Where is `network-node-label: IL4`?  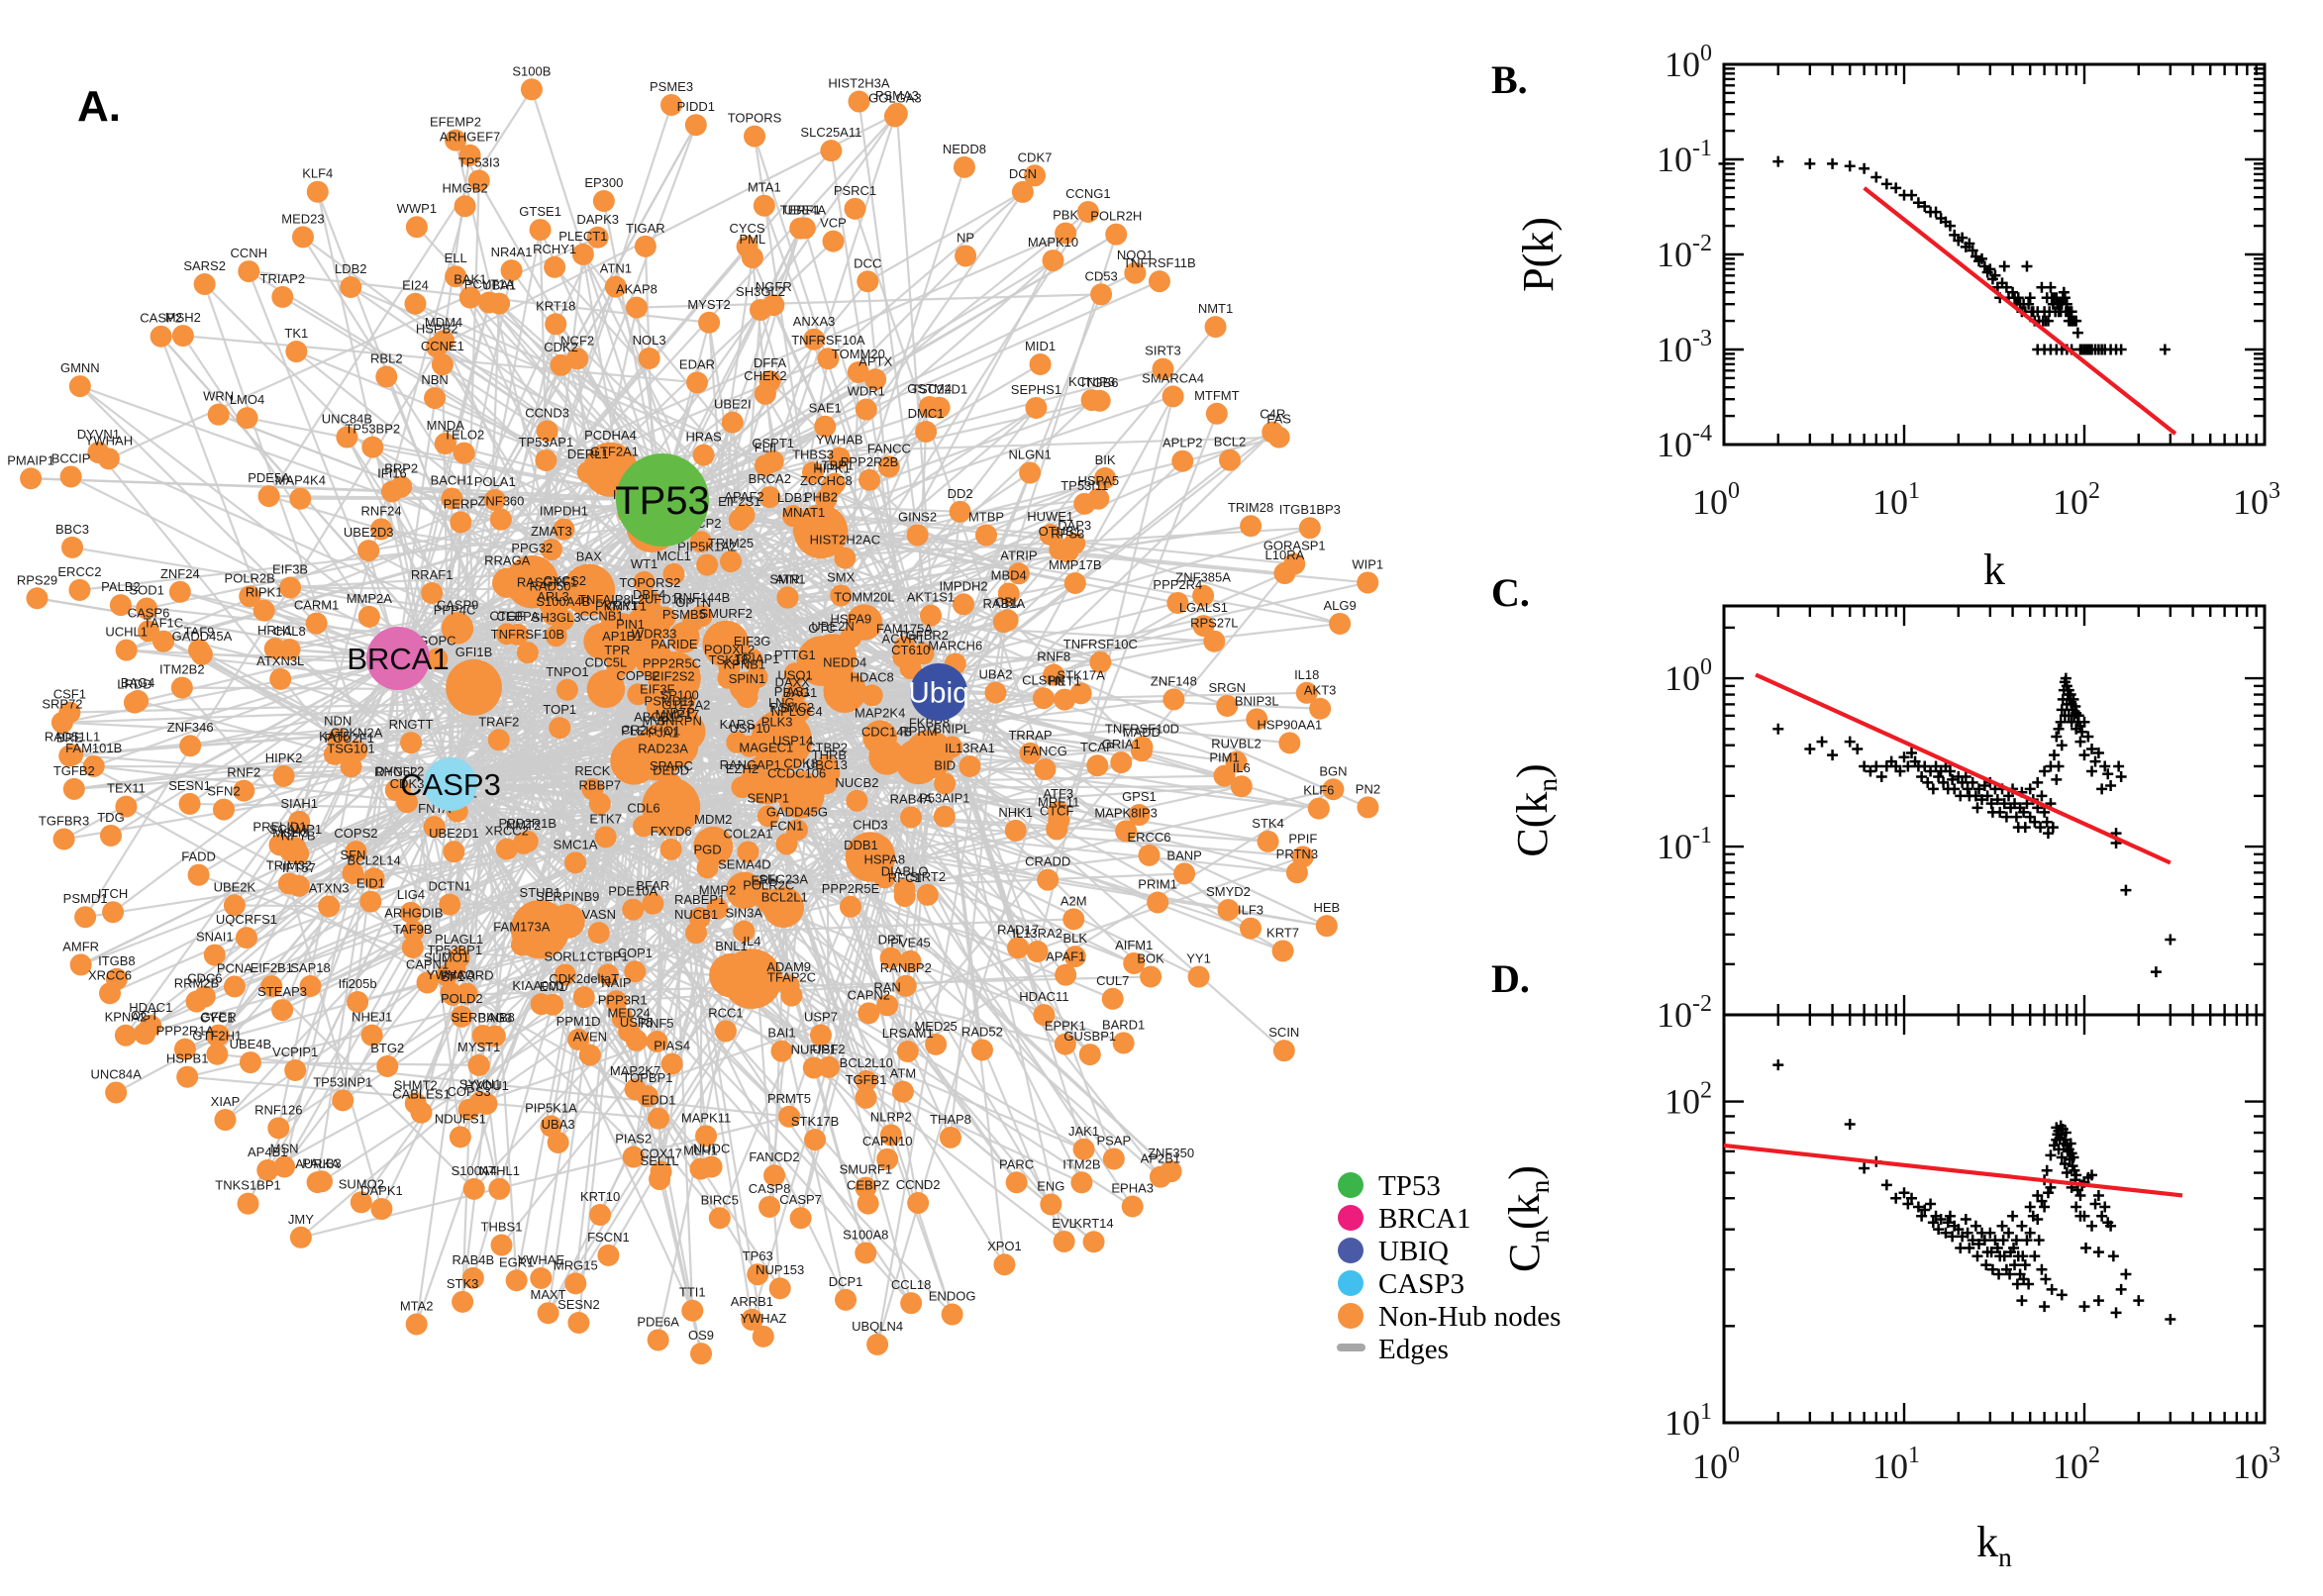 network-node-label: IL4 is located at coordinates (751, 941).